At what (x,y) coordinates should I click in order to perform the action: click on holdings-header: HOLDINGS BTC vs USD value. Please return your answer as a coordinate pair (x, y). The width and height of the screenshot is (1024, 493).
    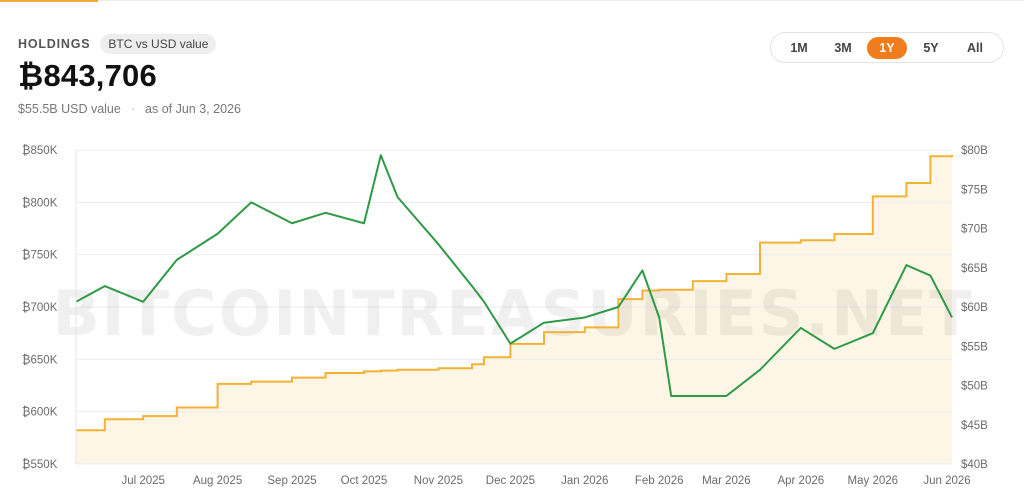
    Looking at the image, I should click on (117, 44).